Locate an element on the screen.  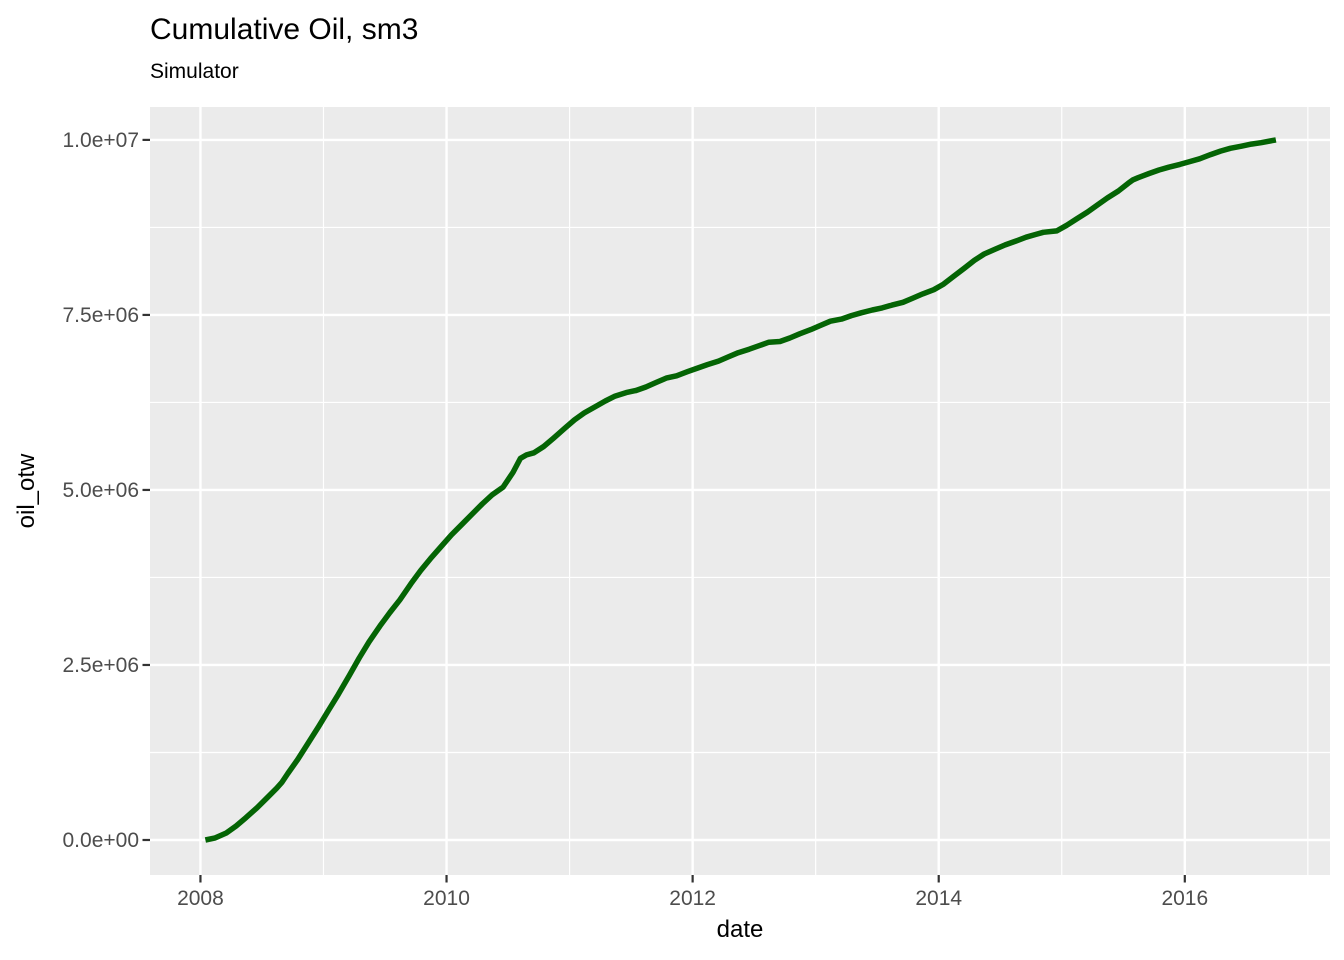
x-tick-label: 2012 is located at coordinates (692, 898).